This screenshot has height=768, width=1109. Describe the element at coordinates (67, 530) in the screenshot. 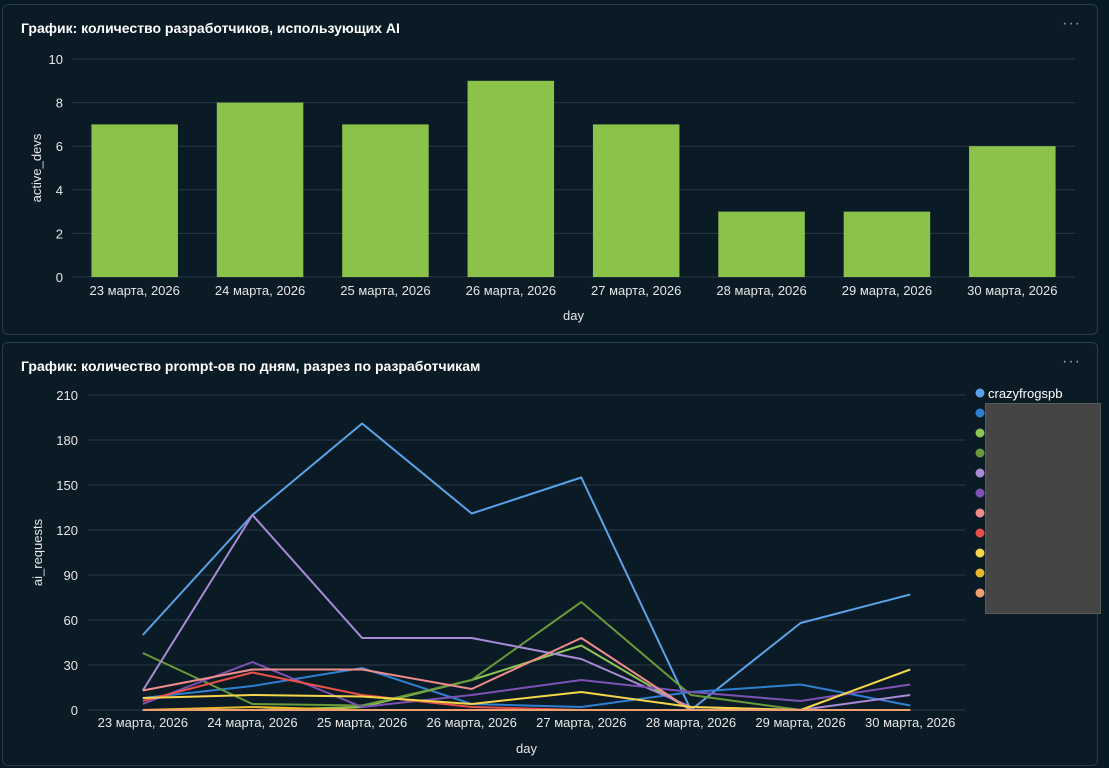

I see `y-tick-label: 120` at that location.